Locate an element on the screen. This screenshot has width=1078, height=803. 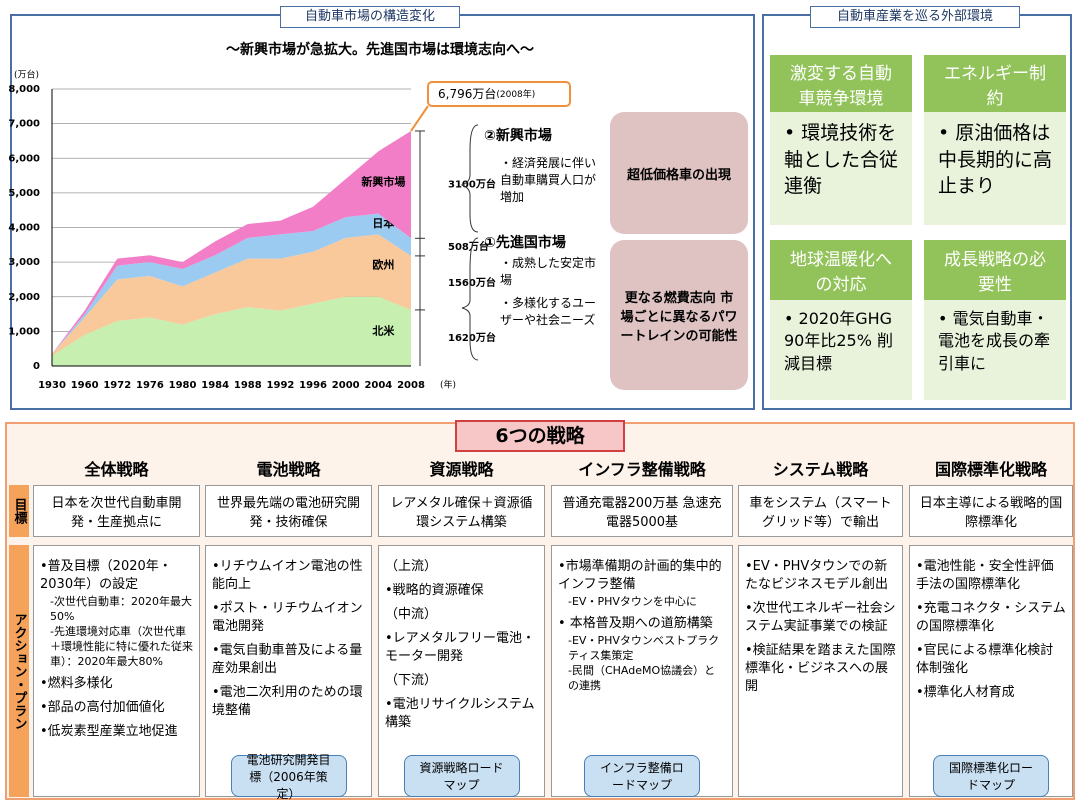
card-head: エネルギー制約 is located at coordinates (995, 83).